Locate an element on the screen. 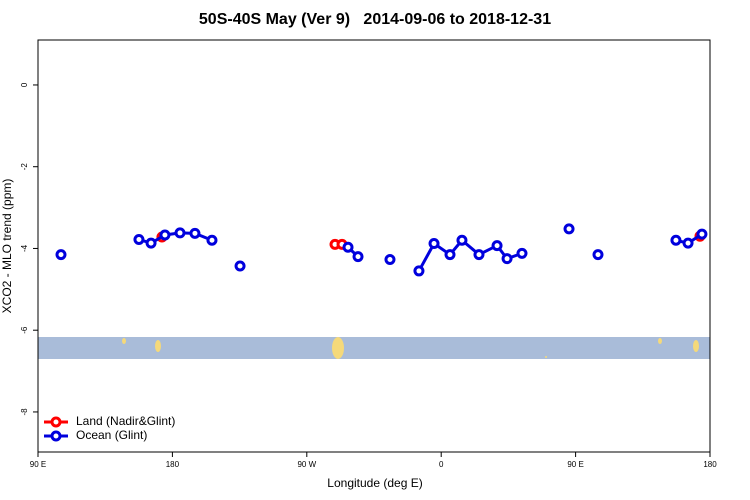 The image size is (750, 500). y-tick-label: 0 is located at coordinates (24, 84).